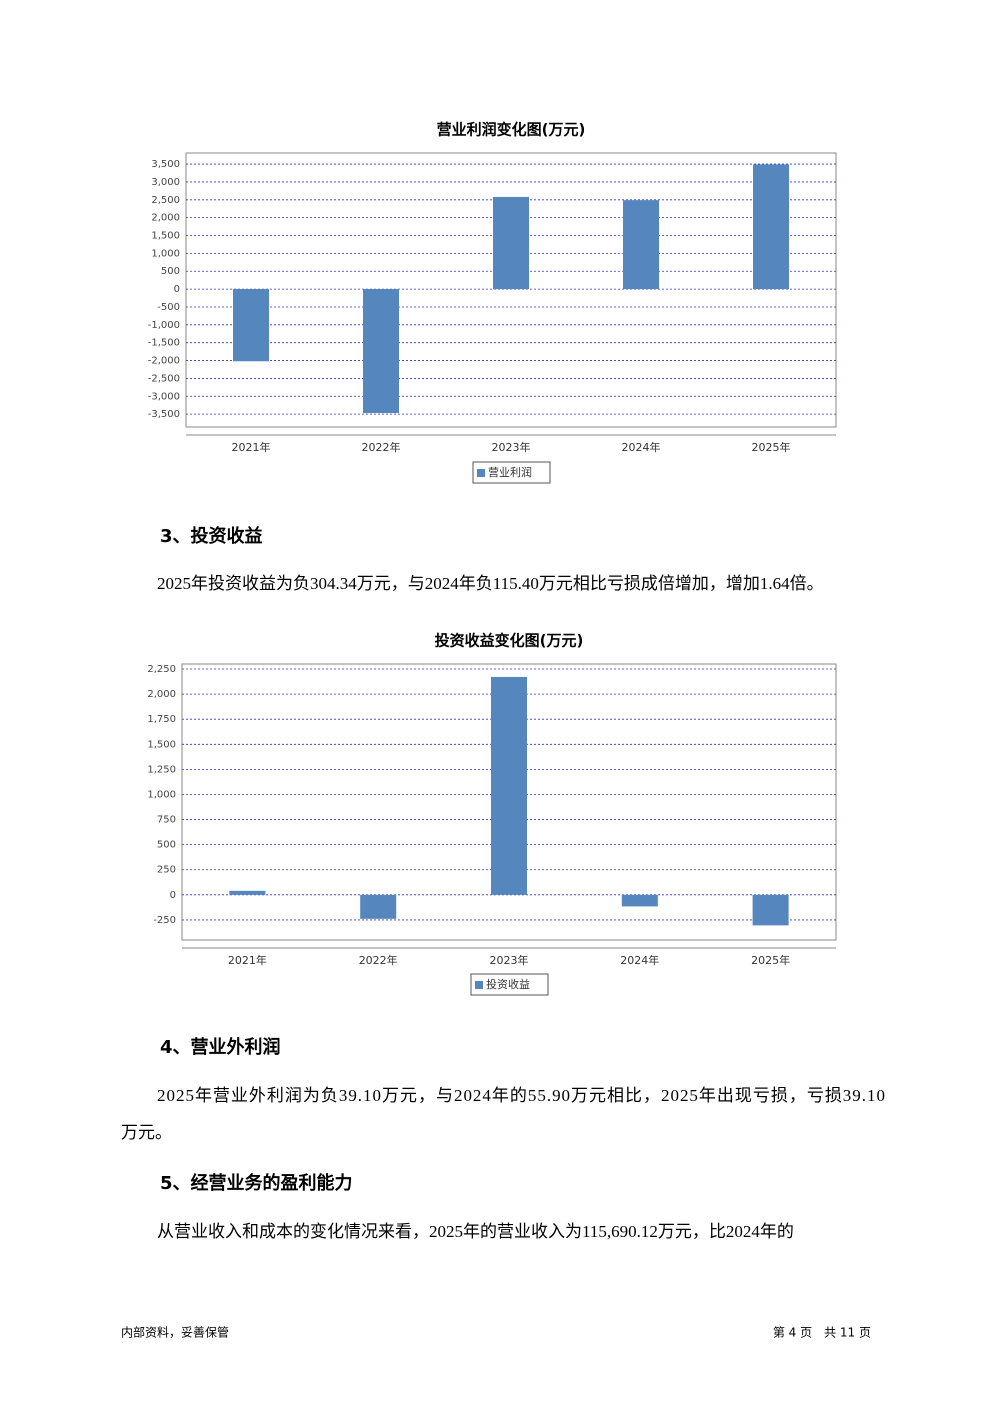 Image resolution: width=992 pixels, height=1403 pixels. Describe the element at coordinates (166, 870) in the screenshot. I see `y-tick-label: 250` at that location.